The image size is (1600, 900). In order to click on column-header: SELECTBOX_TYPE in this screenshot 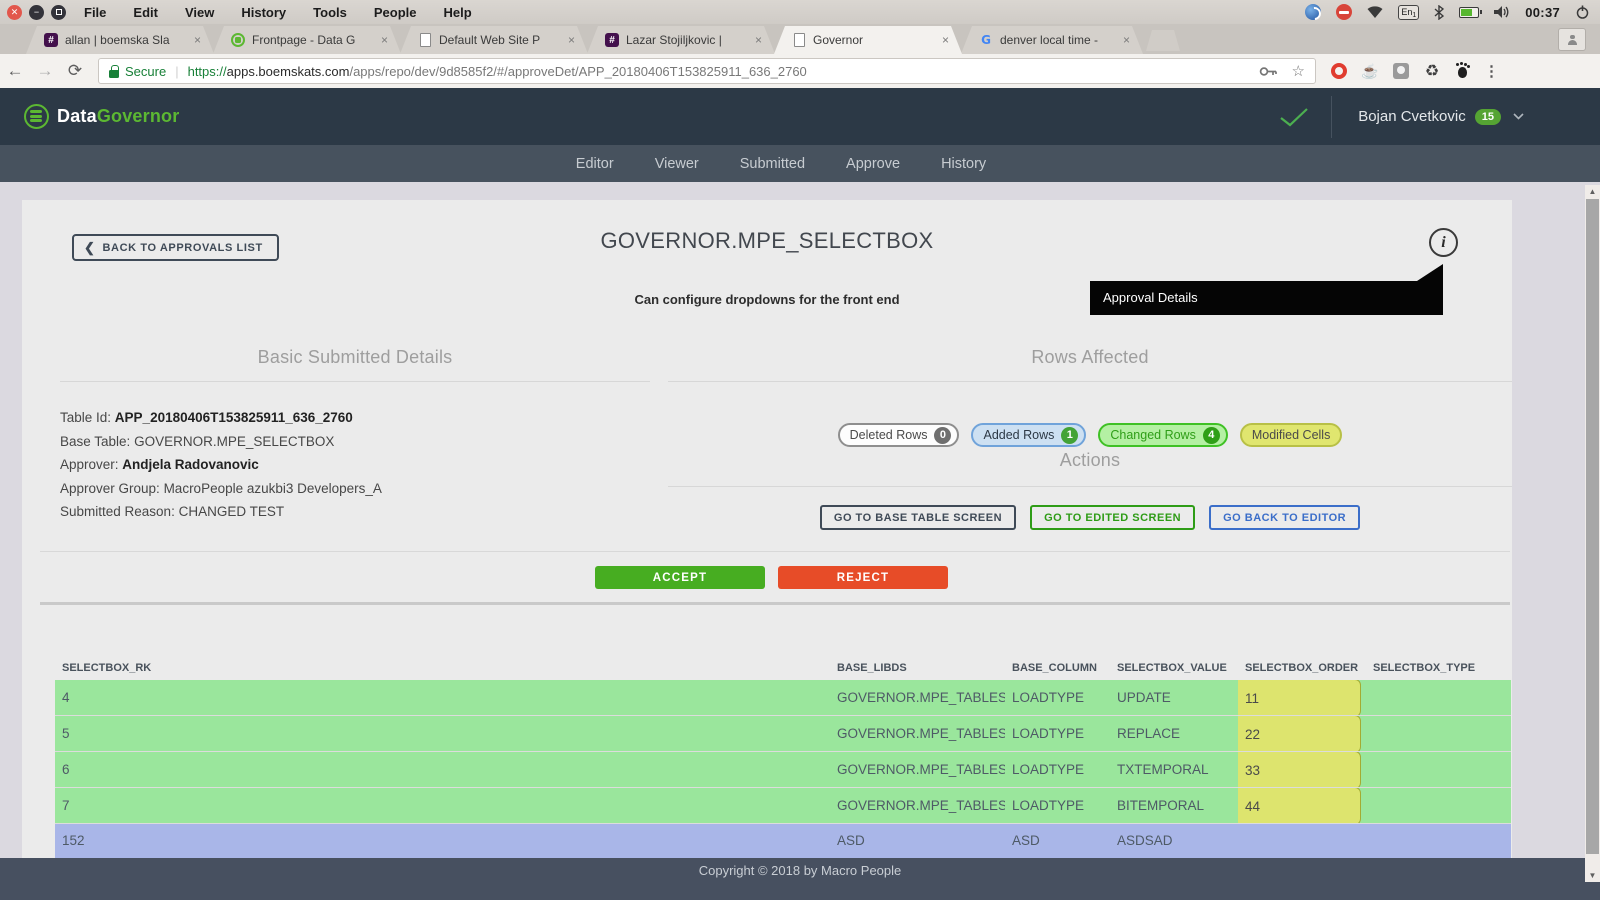, I will do `click(1424, 667)`.